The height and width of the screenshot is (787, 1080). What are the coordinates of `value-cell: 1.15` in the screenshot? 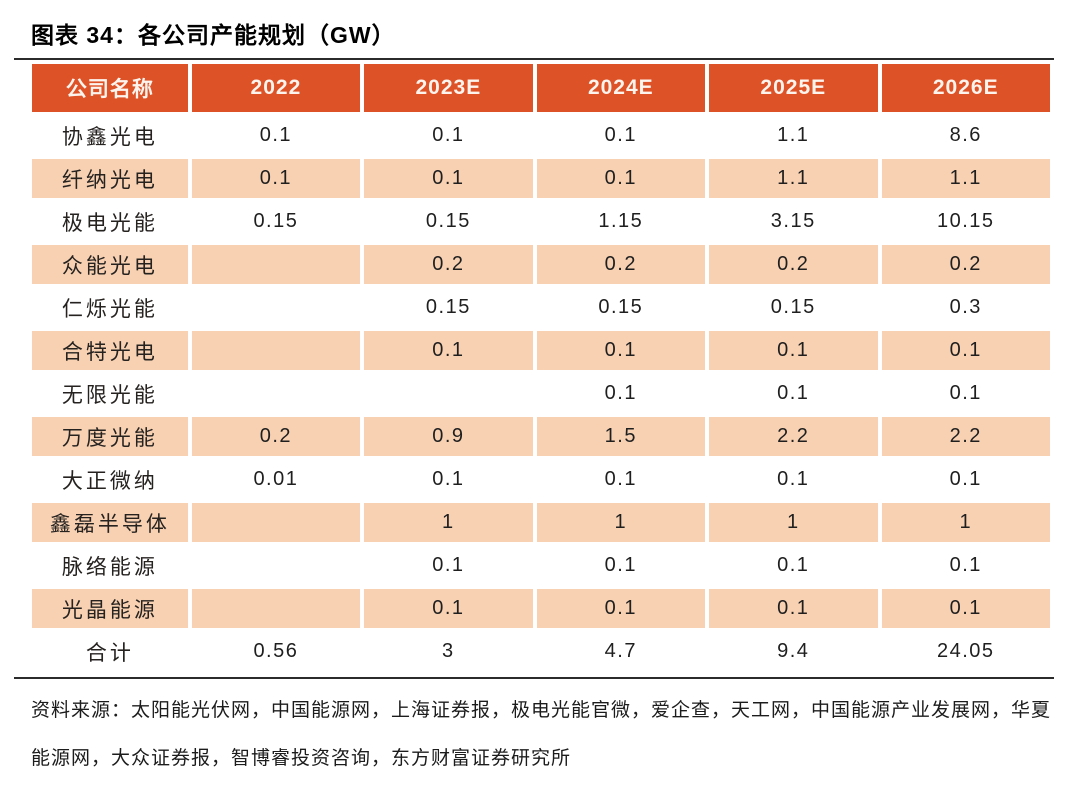 It's located at (621, 221).